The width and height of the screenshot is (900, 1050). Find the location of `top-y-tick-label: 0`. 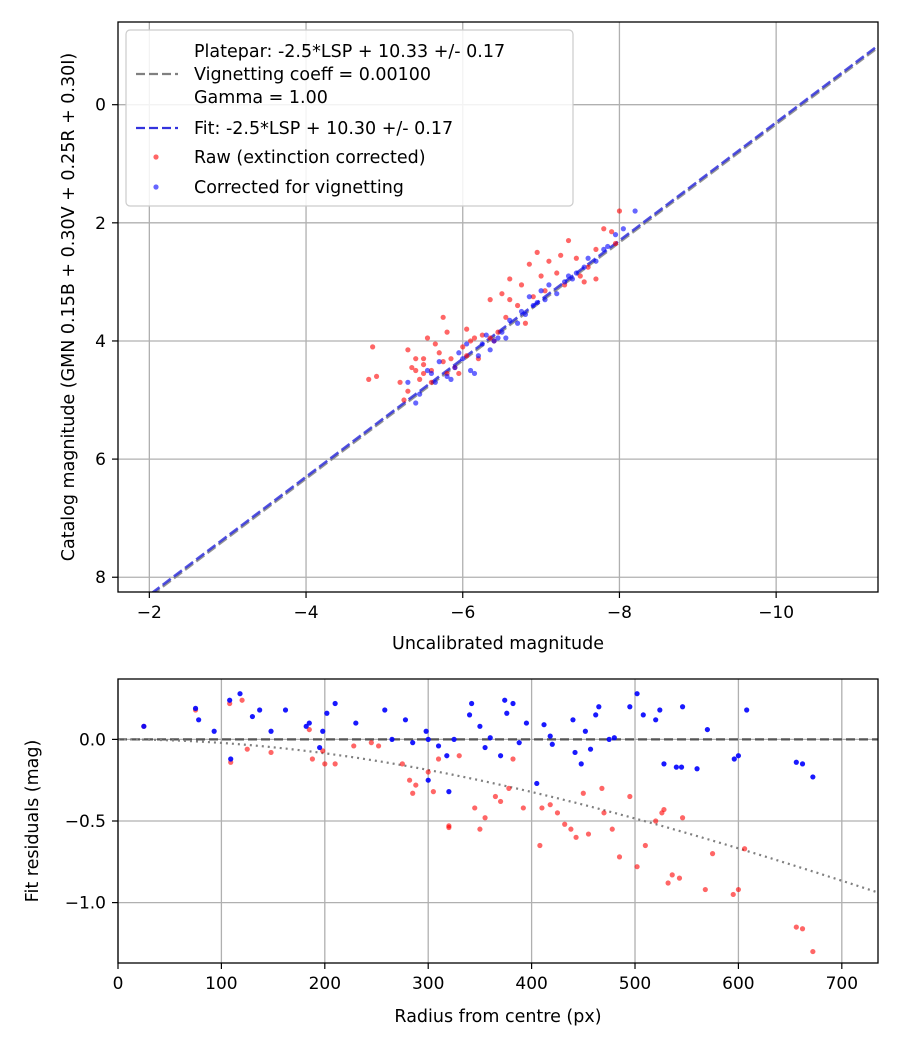

top-y-tick-label: 0 is located at coordinates (100, 106).